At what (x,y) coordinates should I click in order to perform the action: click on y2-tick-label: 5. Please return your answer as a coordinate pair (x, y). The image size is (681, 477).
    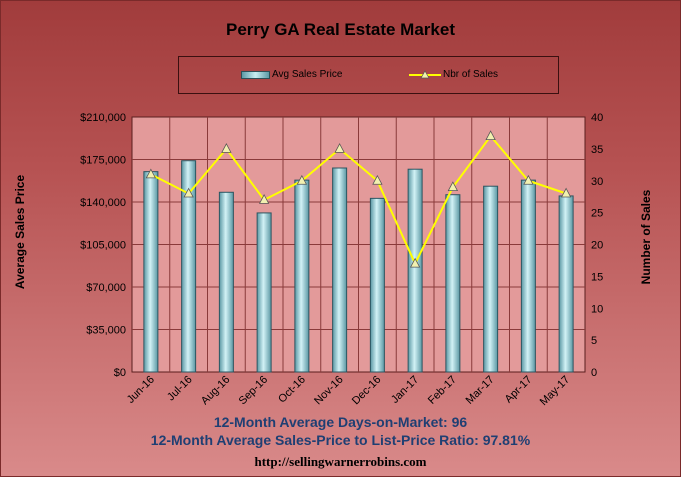
    Looking at the image, I should click on (594, 341).